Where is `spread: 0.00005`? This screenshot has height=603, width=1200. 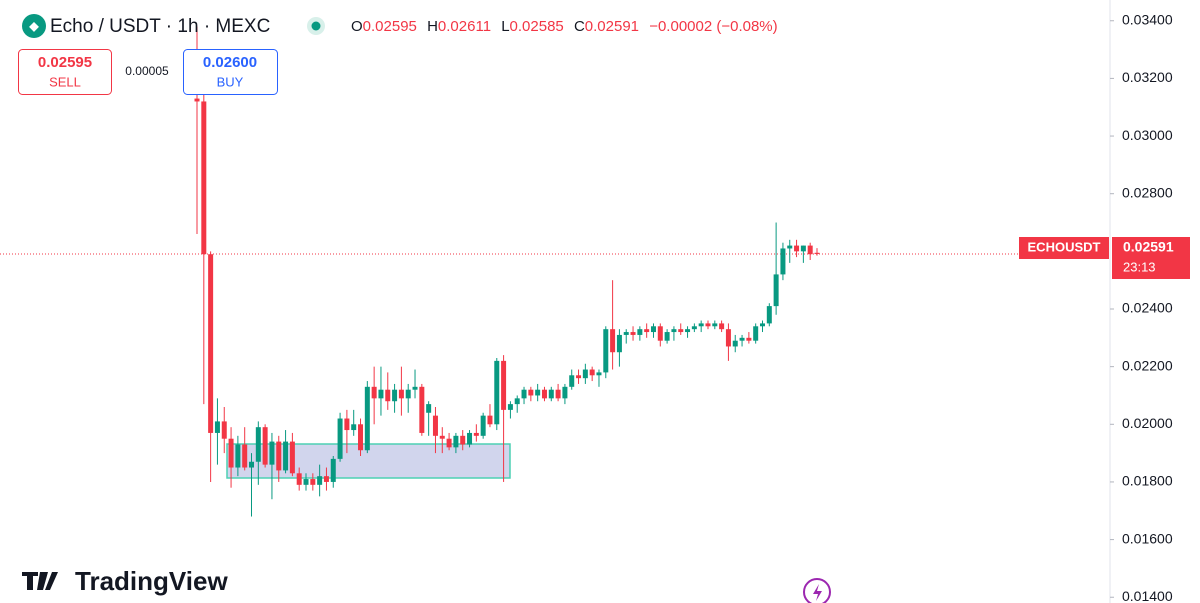 spread: 0.00005 is located at coordinates (147, 71).